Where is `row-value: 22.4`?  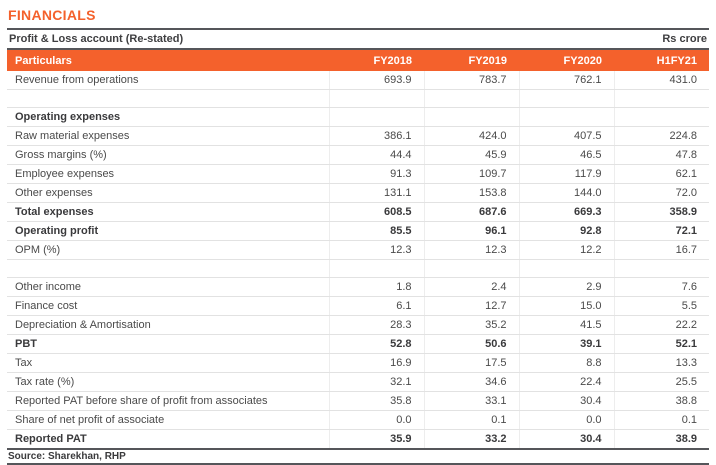
row-value: 22.4 is located at coordinates (566, 382).